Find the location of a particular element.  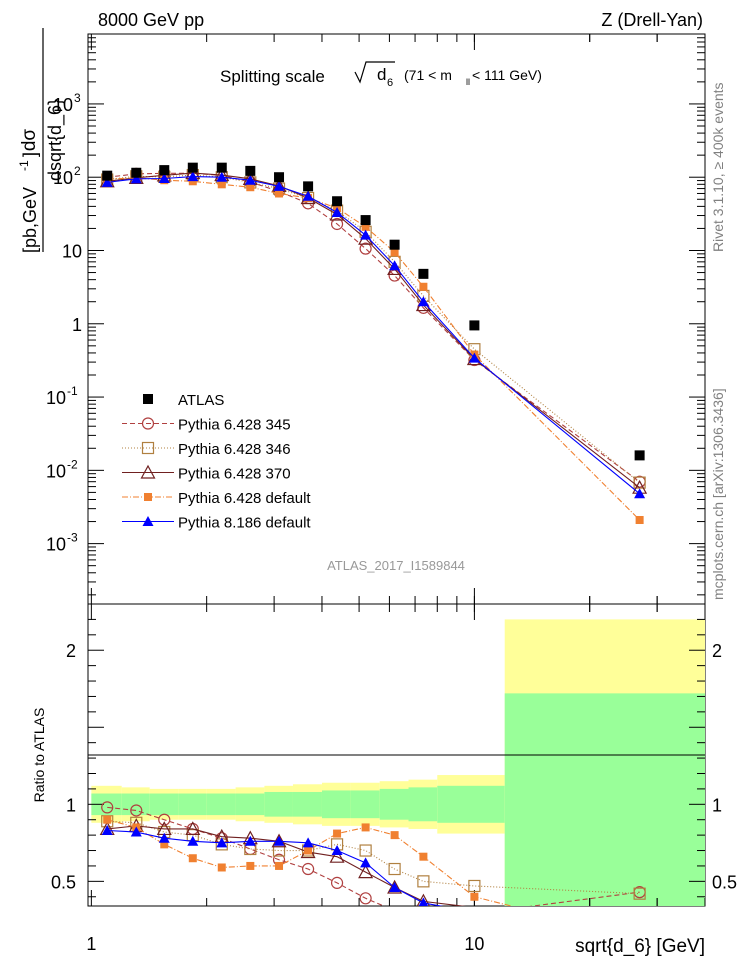

ratio-y-tick-label-right: 2 is located at coordinates (717, 651).